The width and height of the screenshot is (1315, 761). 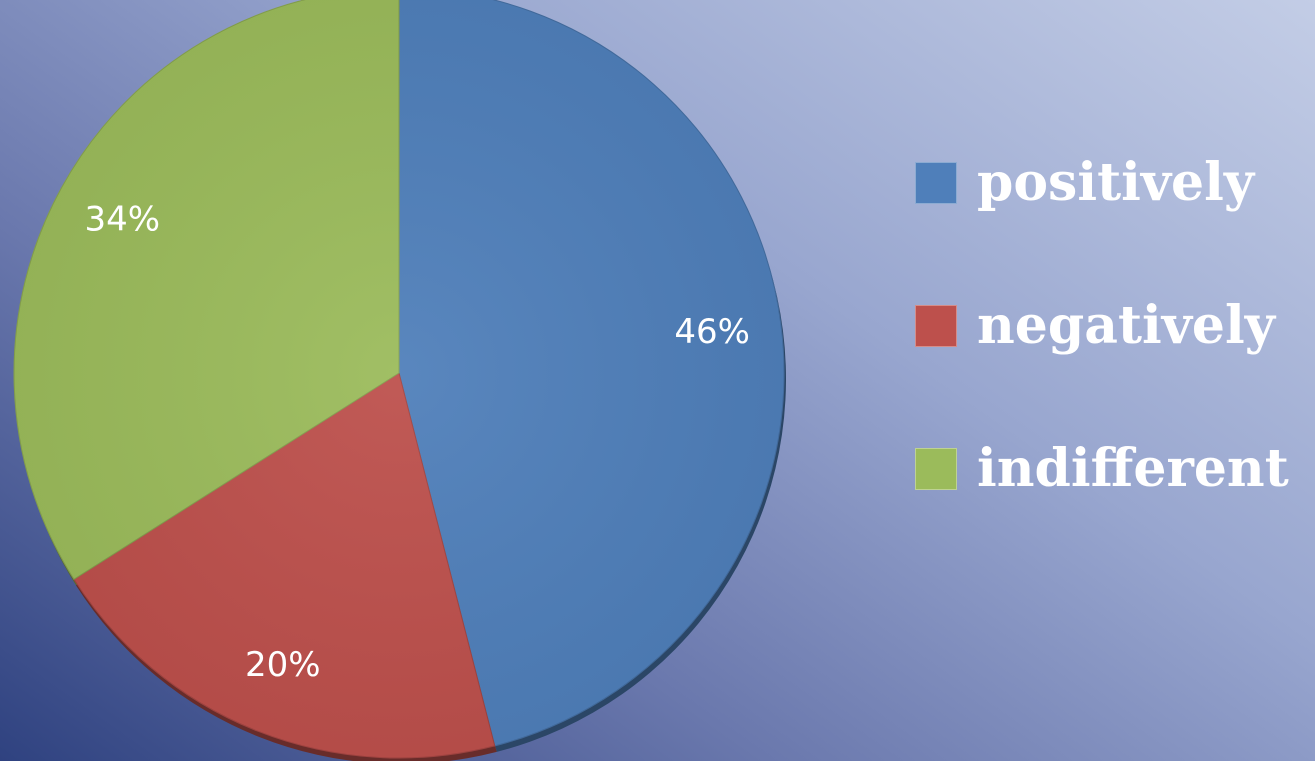 I want to click on legend-label-negatively: negatively, so click(x=1126, y=325).